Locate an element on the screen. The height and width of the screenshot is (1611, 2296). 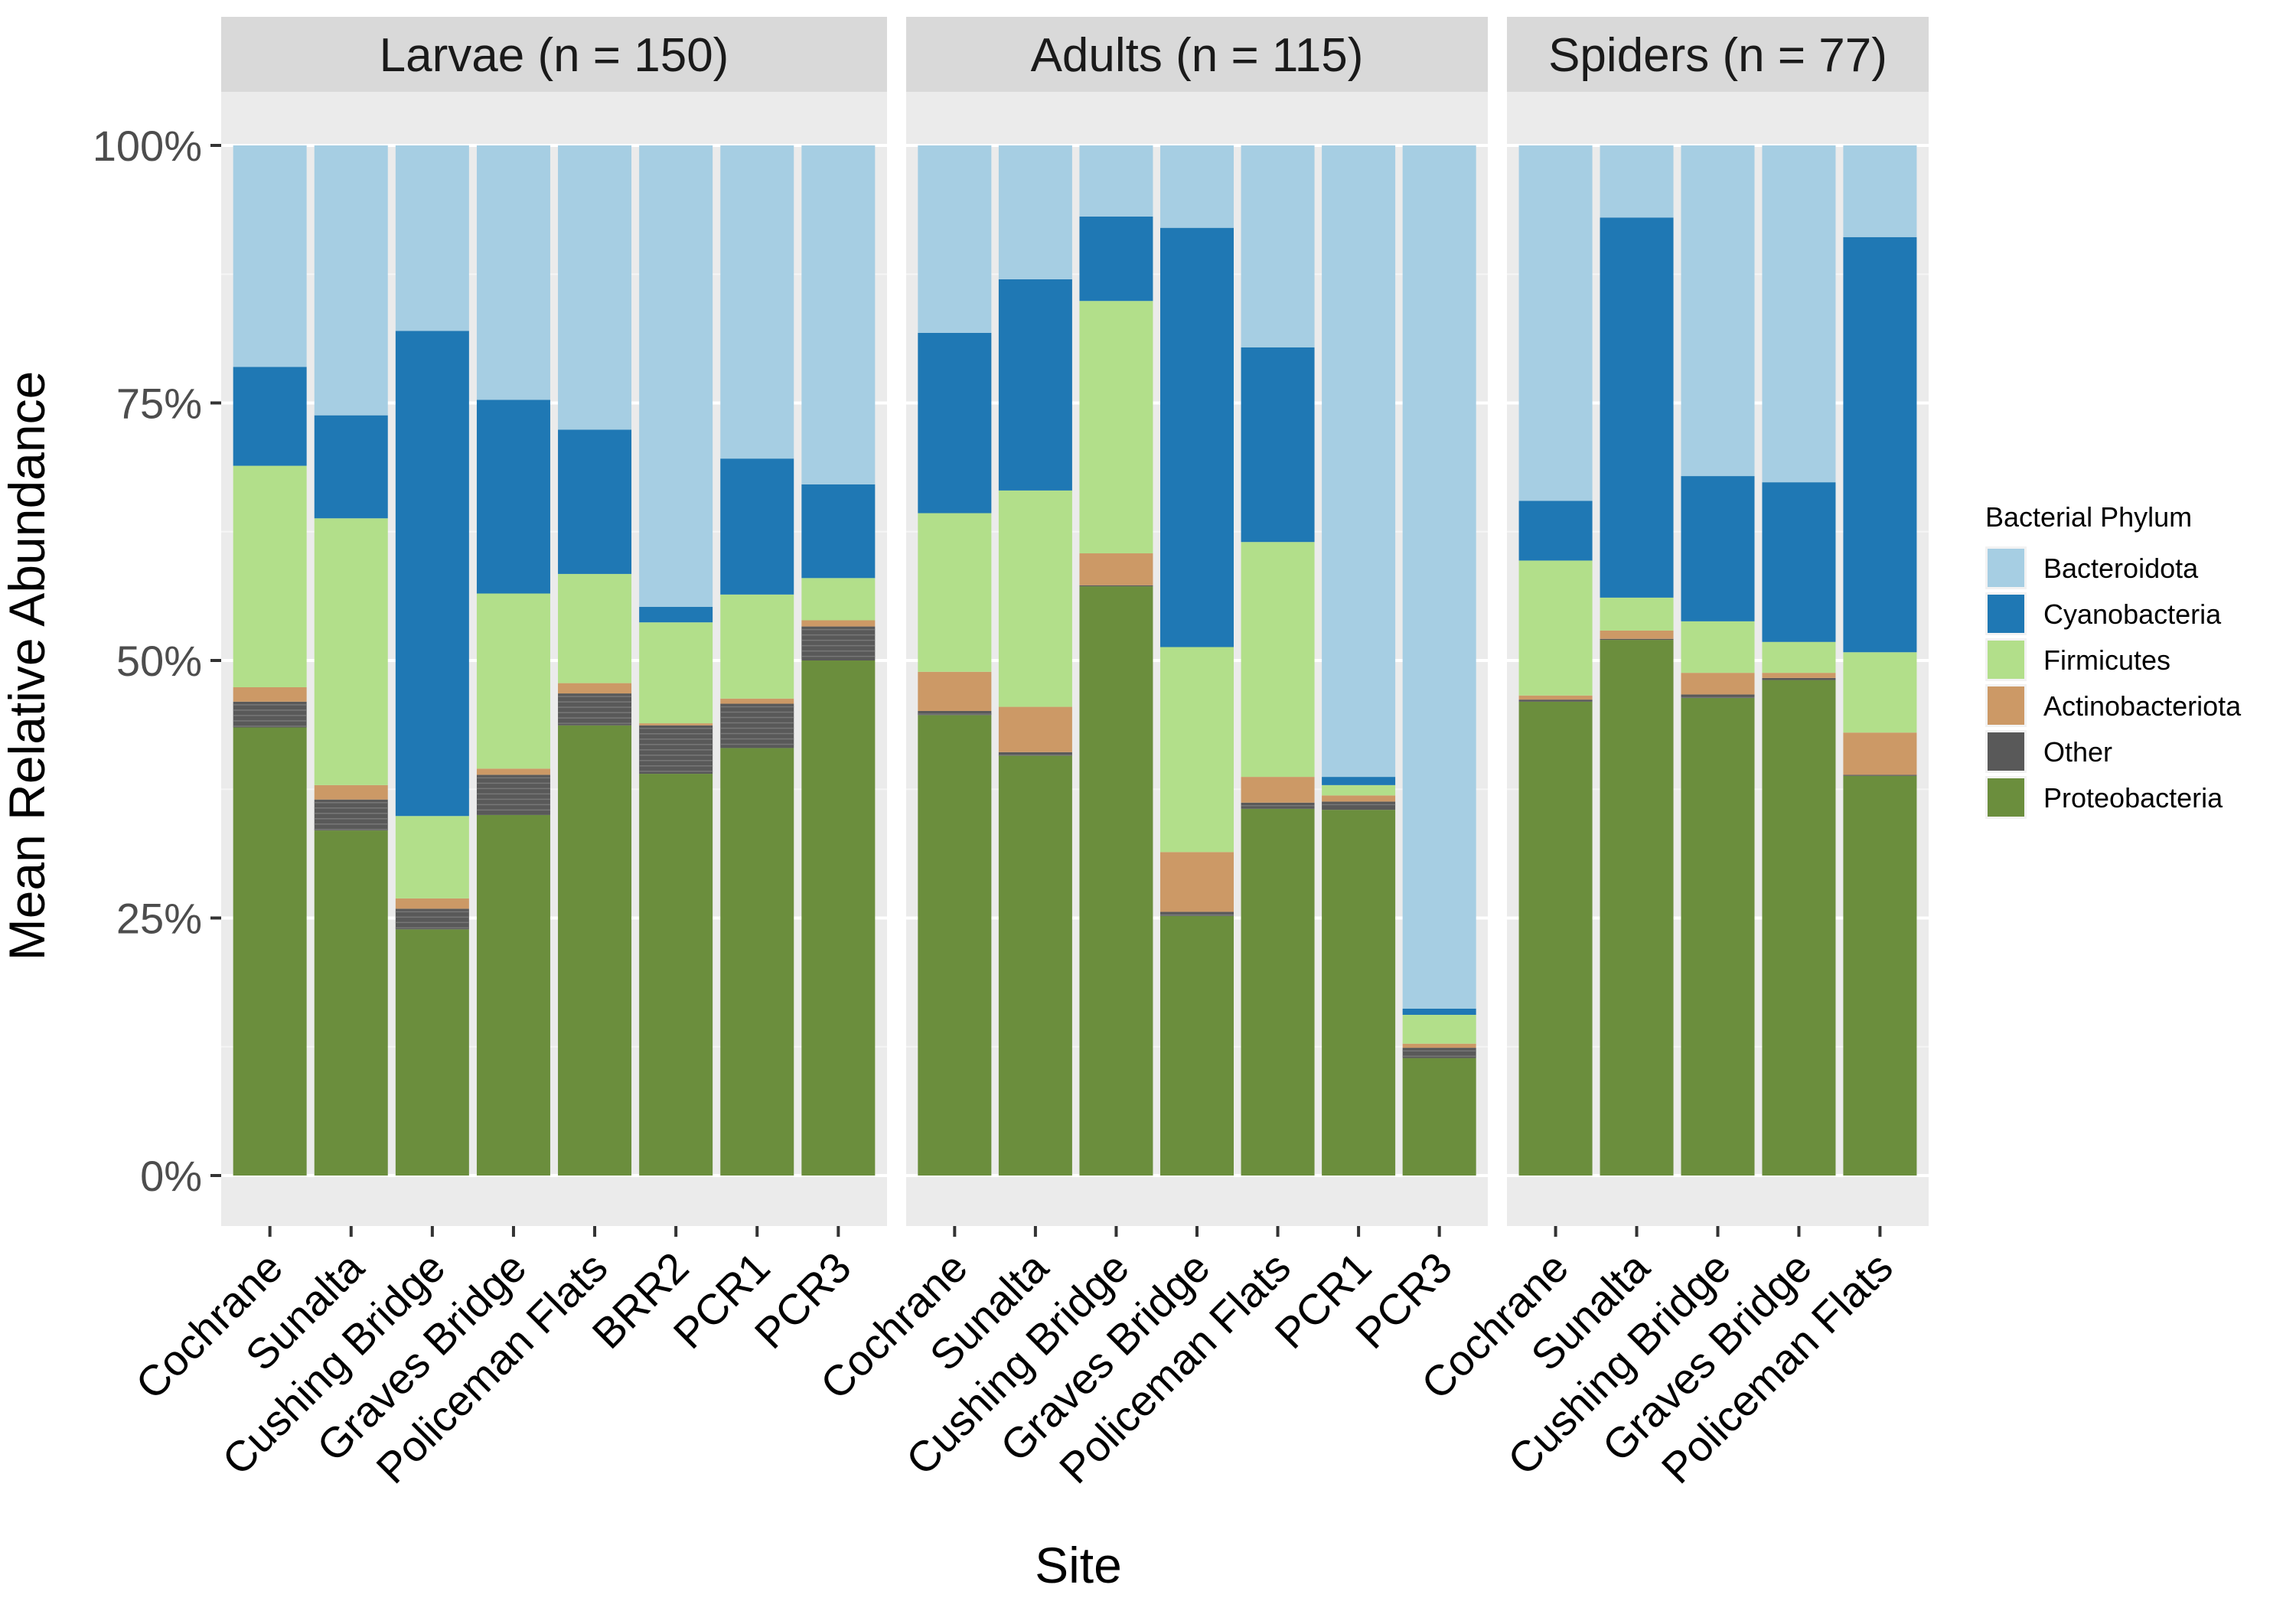
legend-label-cyanobacteria: Cyanobacteria is located at coordinates (2132, 614).